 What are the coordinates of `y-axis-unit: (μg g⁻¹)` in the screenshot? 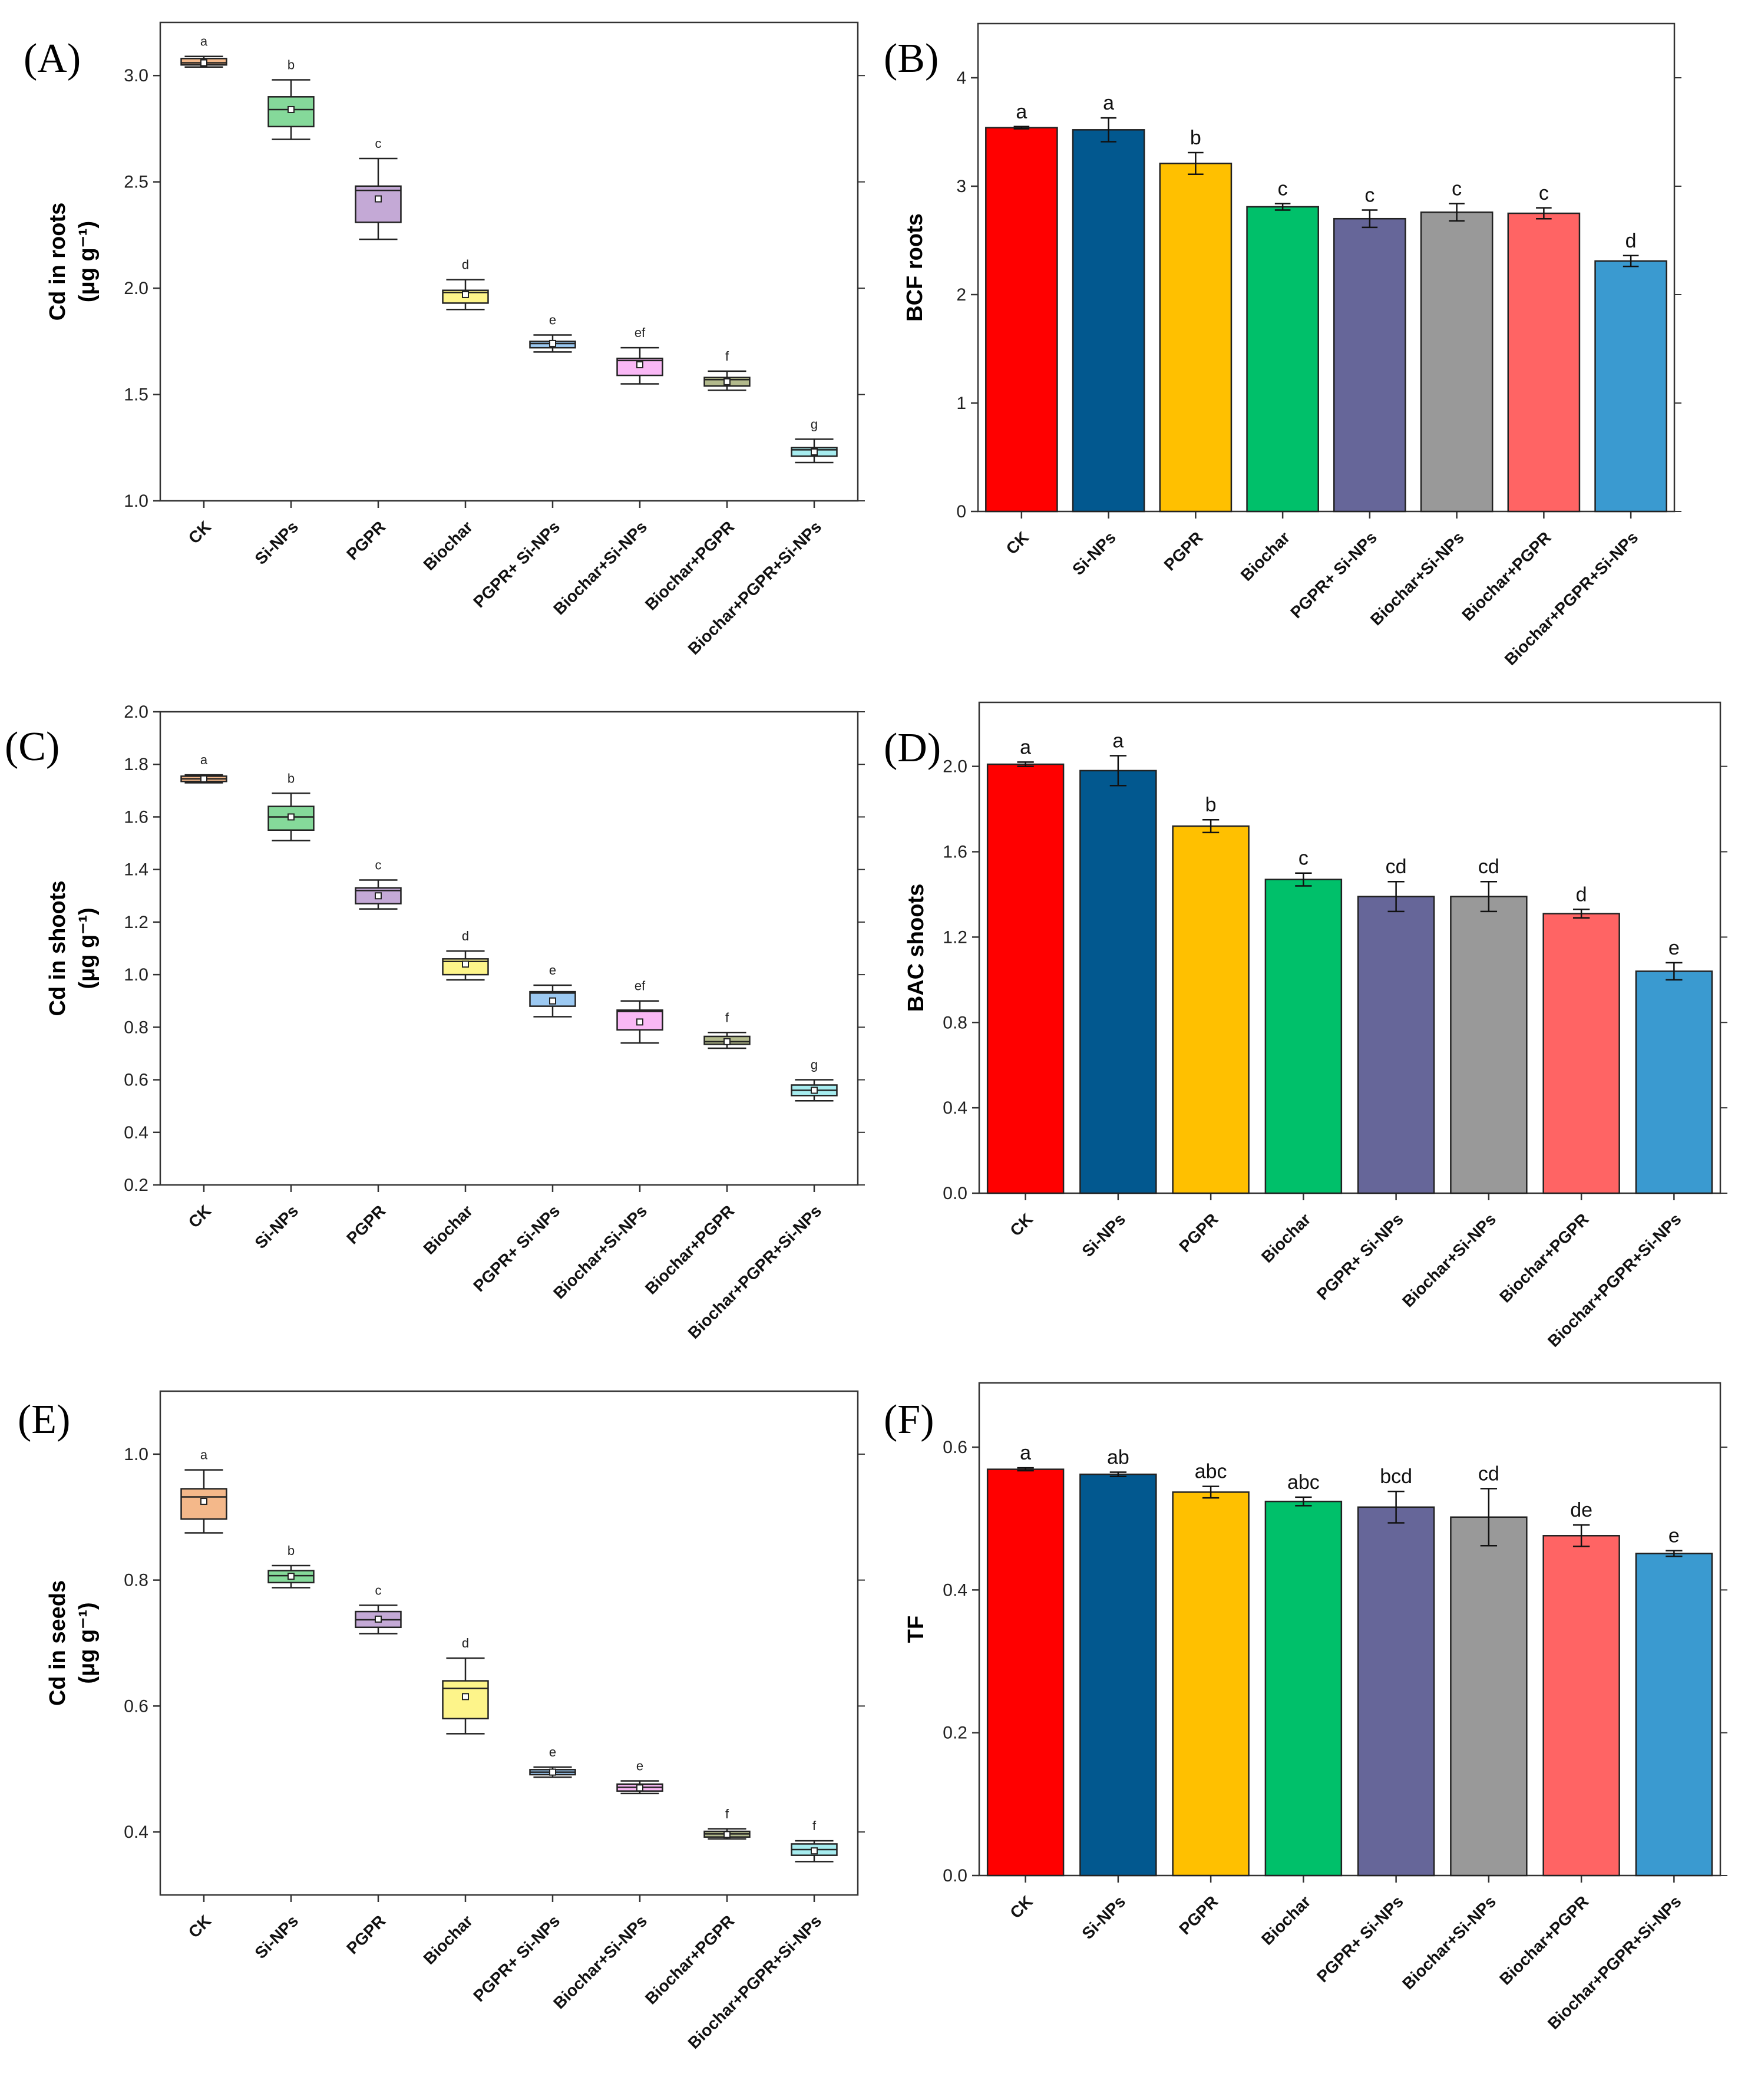 It's located at (88, 1642).